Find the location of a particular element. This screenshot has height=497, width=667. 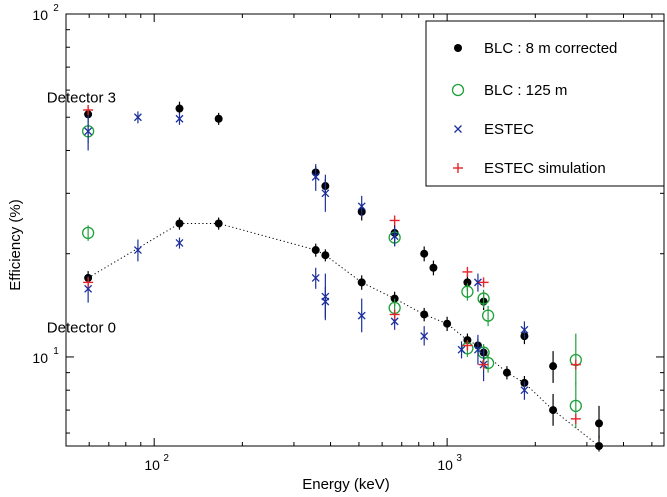

annotation-layer: Detector 3 Detector 0 is located at coordinates (81, 213).